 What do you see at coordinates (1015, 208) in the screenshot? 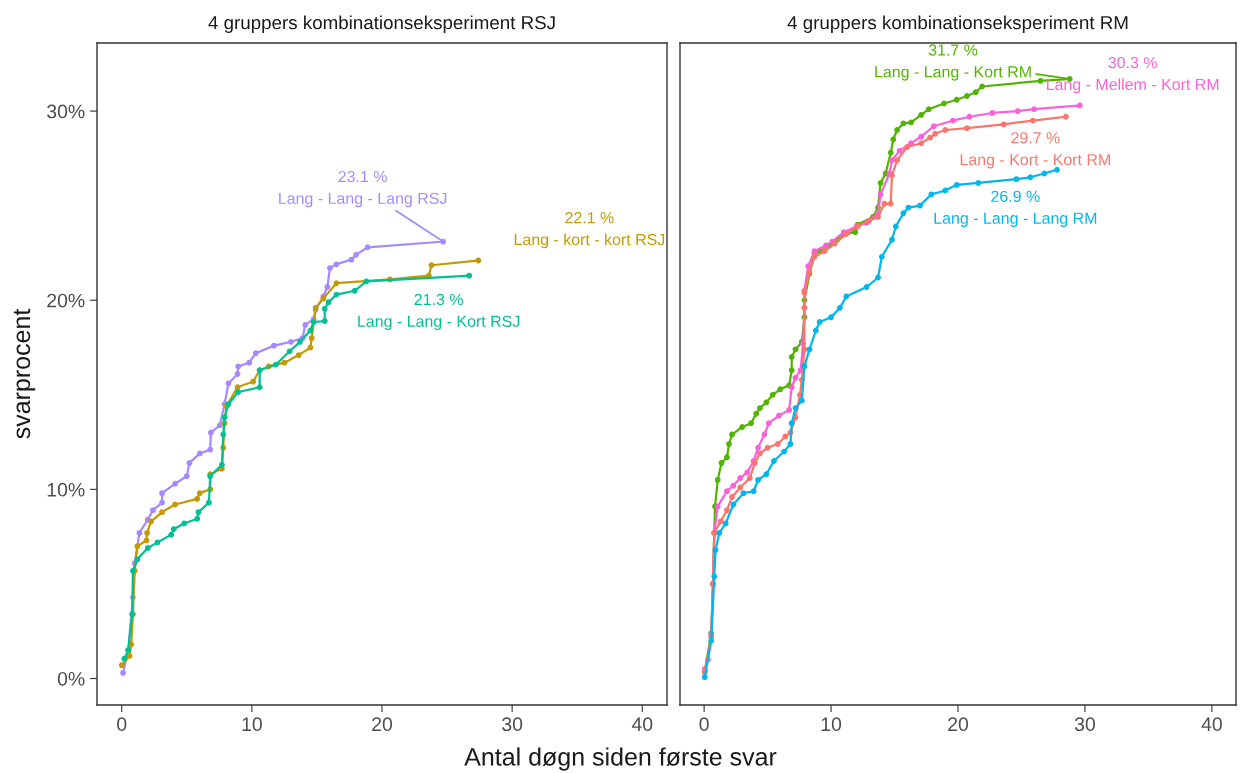
I see `annotation: 26.9 % Lang - Lang - Lang RM` at bounding box center [1015, 208].